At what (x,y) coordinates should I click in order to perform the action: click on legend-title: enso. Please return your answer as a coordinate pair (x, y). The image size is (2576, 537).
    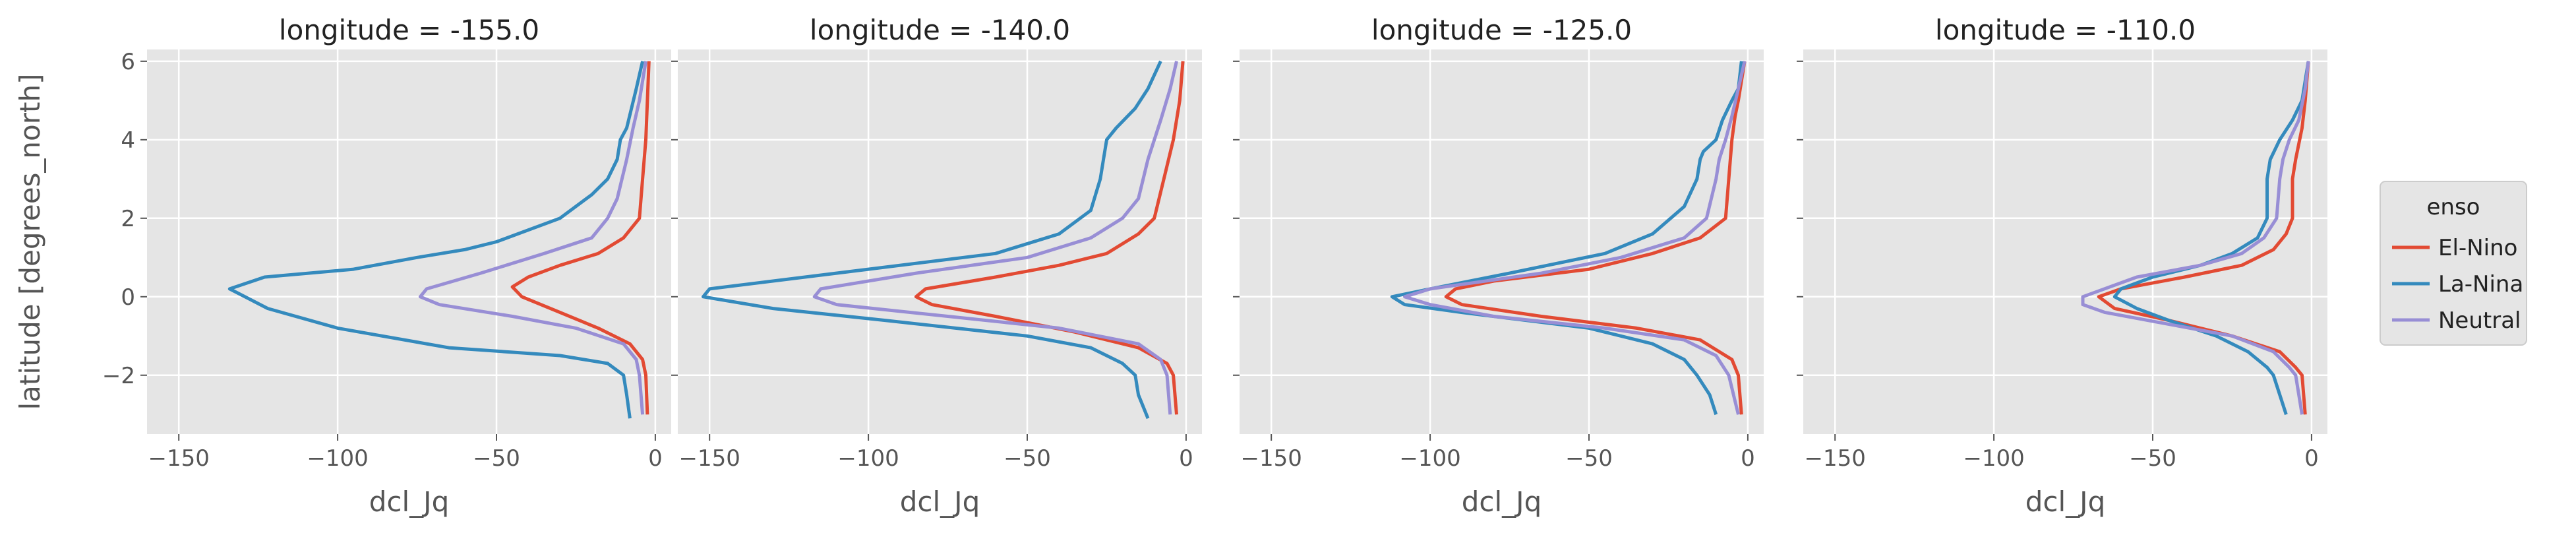
    Looking at the image, I should click on (2453, 207).